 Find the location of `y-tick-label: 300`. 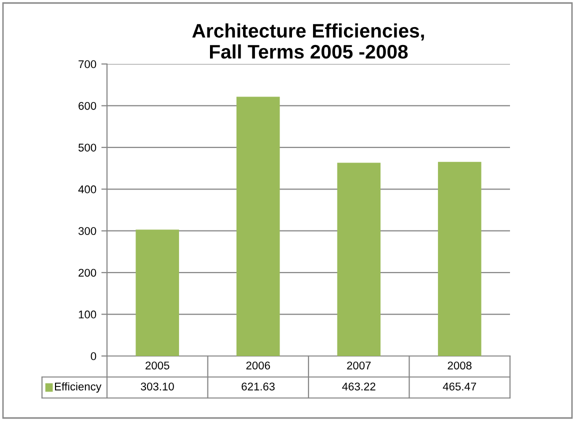

y-tick-label: 300 is located at coordinates (87, 231).